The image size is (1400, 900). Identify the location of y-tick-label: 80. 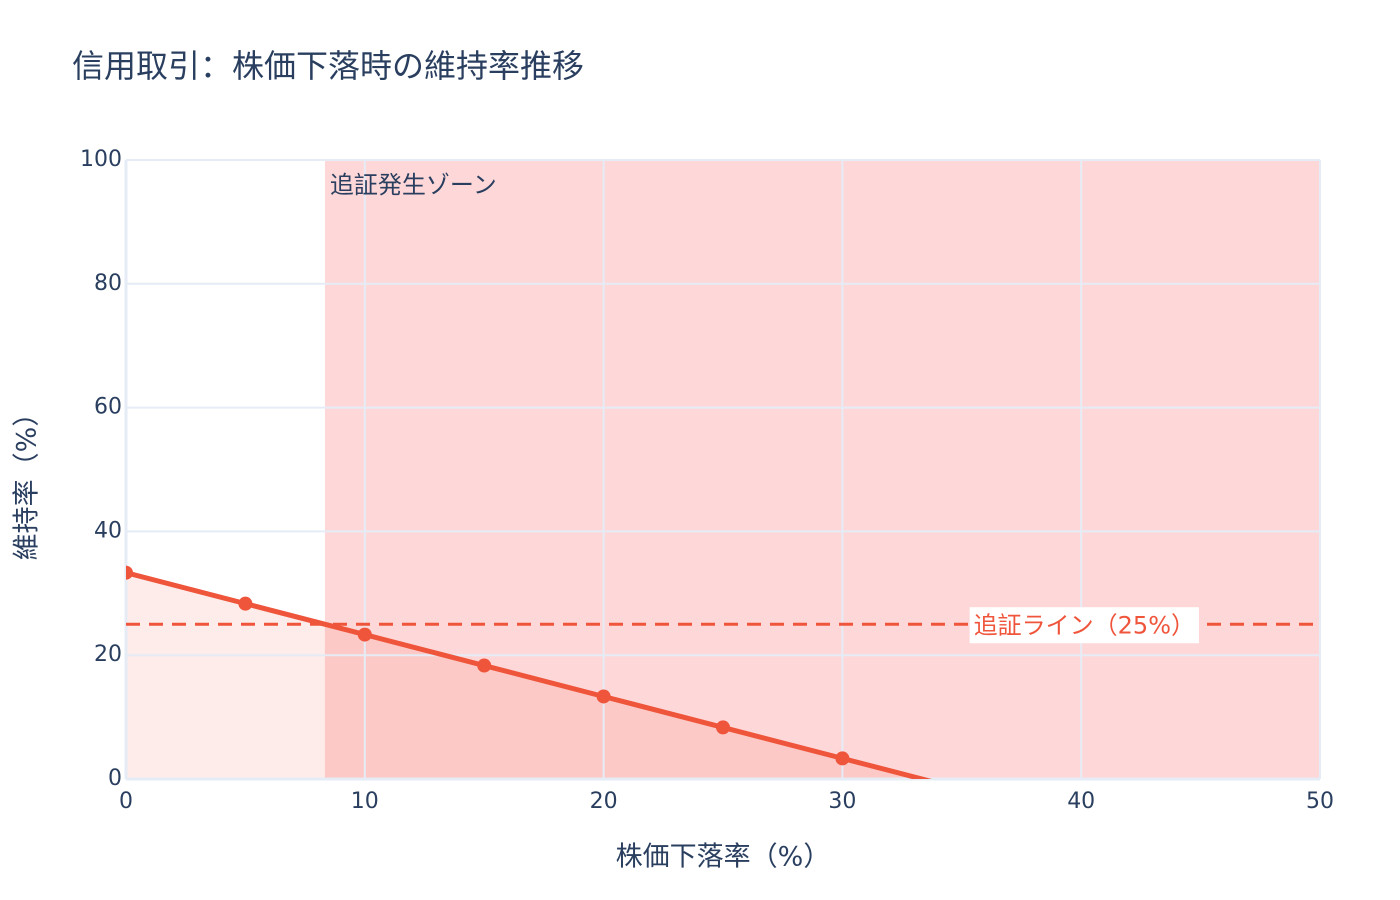
(108, 283).